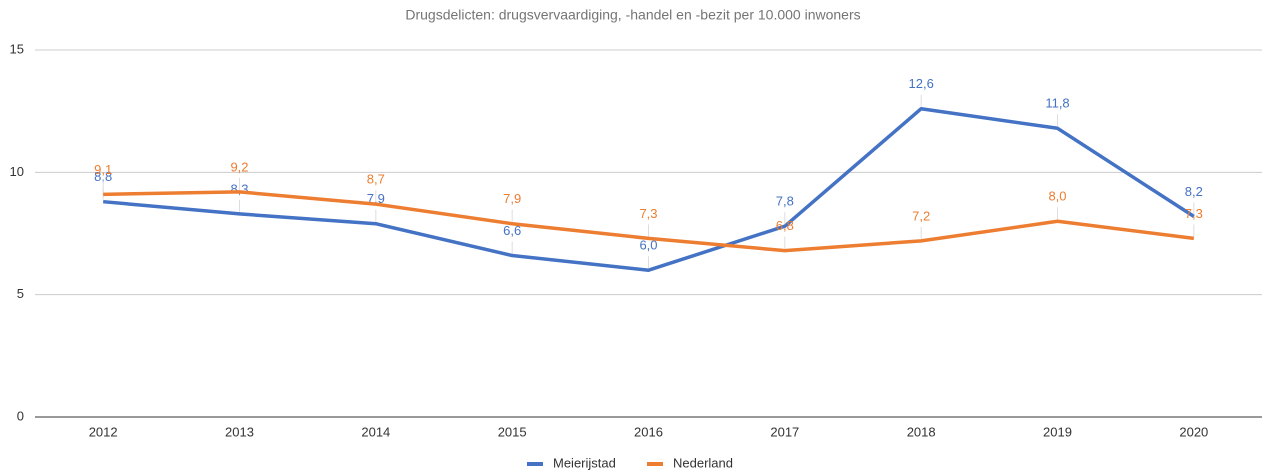  What do you see at coordinates (239, 431) in the screenshot?
I see `x-tick-label: 2013` at bounding box center [239, 431].